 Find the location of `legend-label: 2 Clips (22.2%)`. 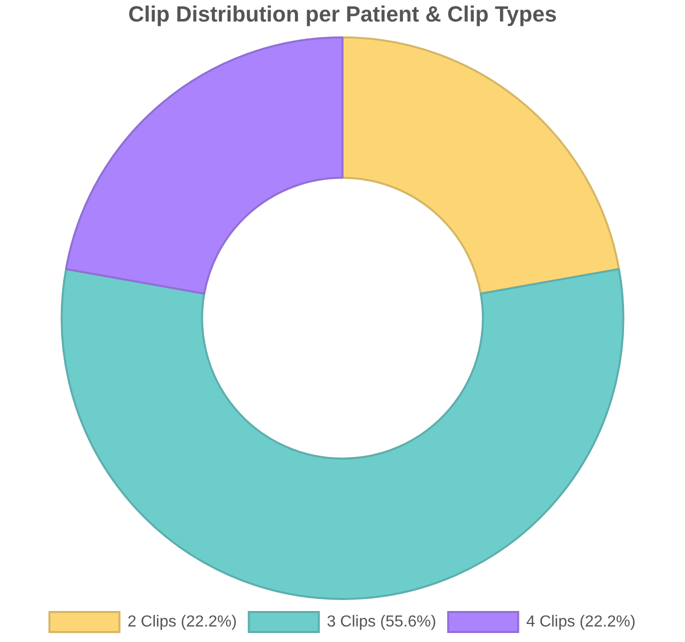

legend-label: 2 Clips (22.2%) is located at coordinates (182, 621).